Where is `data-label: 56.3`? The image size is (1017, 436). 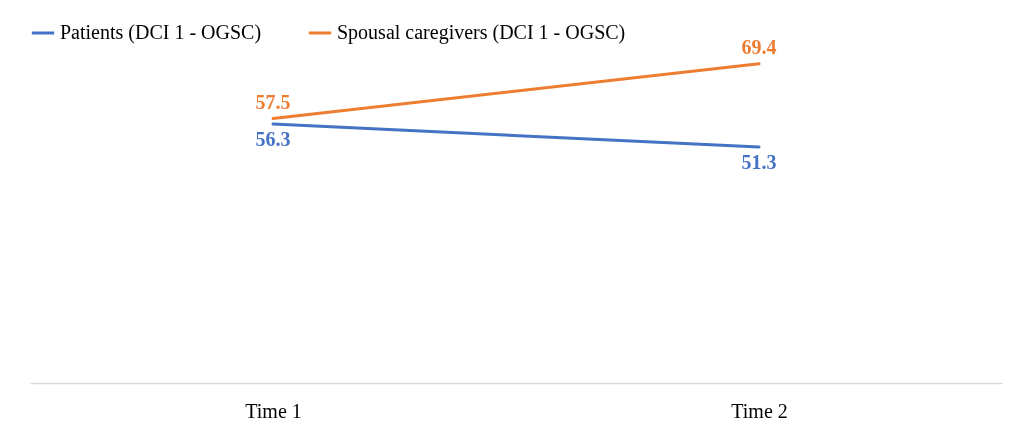
data-label: 56.3 is located at coordinates (273, 139).